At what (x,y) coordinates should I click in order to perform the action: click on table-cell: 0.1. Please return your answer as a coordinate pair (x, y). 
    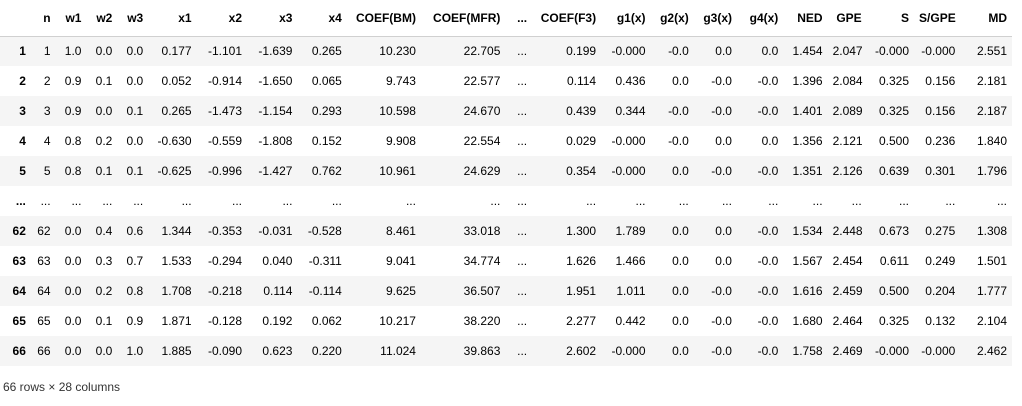
    Looking at the image, I should click on (135, 171).